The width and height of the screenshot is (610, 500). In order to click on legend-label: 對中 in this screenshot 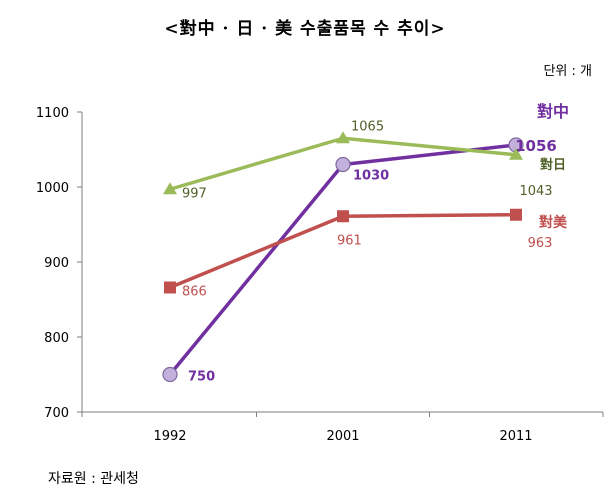, I will do `click(553, 111)`.